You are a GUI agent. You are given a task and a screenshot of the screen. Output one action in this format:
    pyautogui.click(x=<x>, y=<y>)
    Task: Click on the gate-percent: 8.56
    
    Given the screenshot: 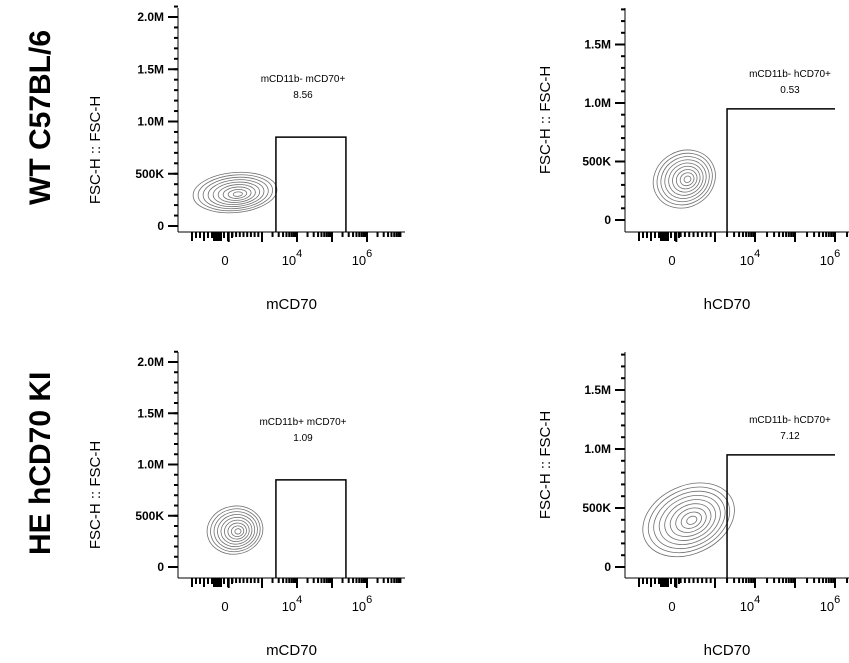 What is the action you would take?
    pyautogui.click(x=303, y=95)
    